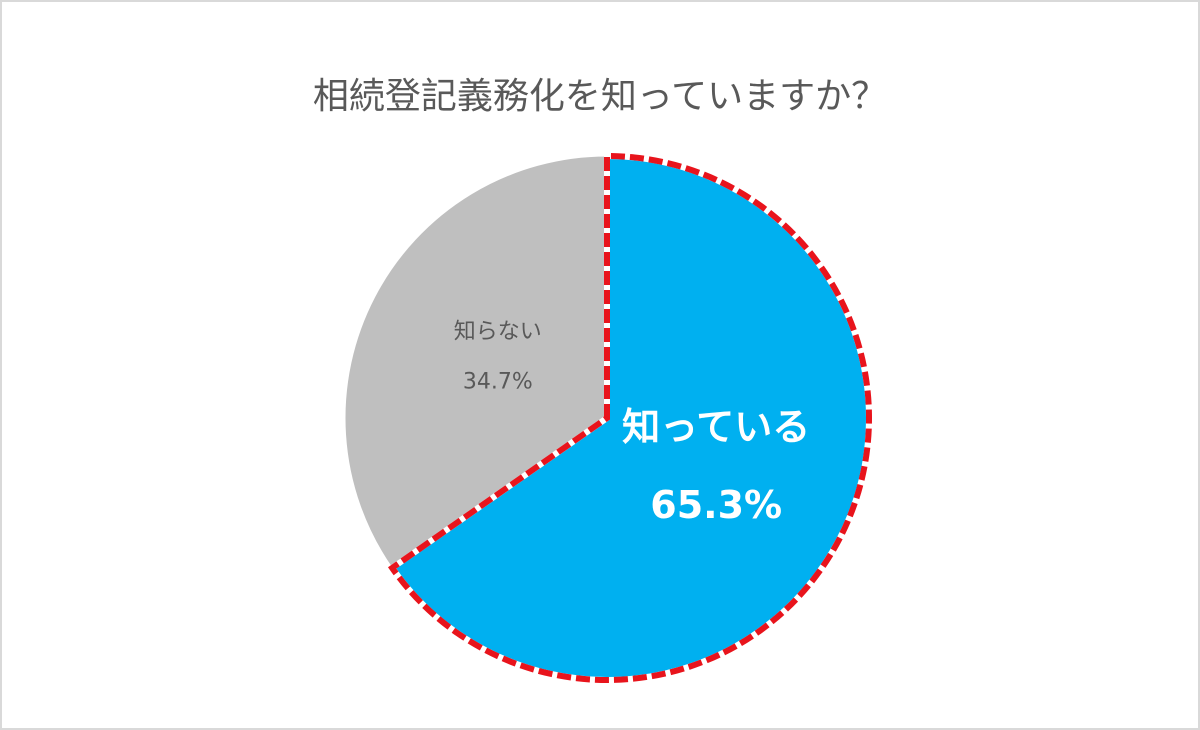 The image size is (1200, 730). Describe the element at coordinates (476, 362) in the screenshot. I see `pie-slice` at that location.